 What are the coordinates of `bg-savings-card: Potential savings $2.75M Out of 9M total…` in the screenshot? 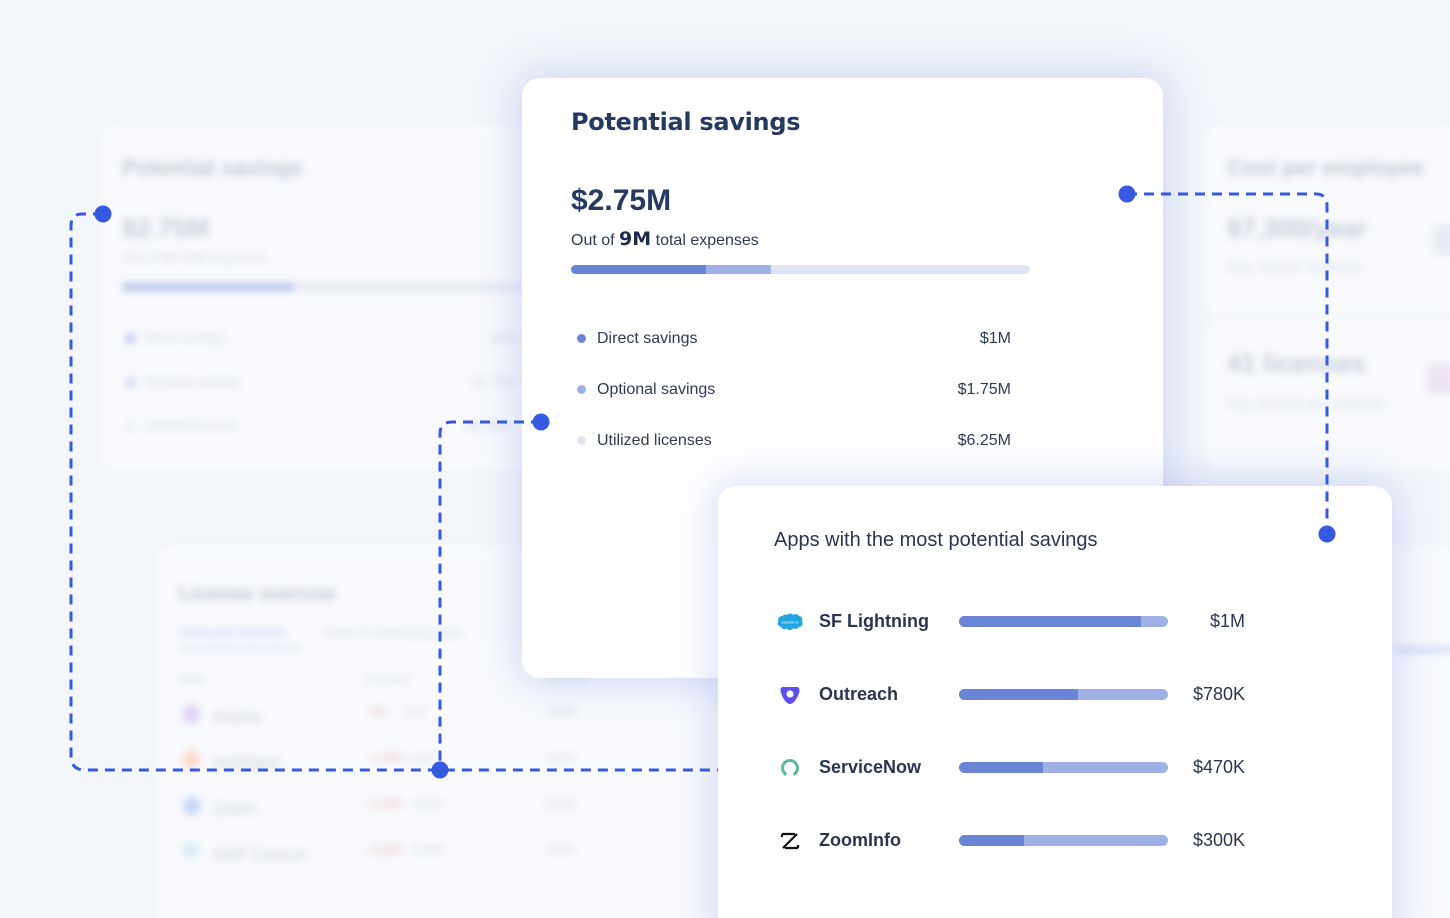 It's located at (321, 297).